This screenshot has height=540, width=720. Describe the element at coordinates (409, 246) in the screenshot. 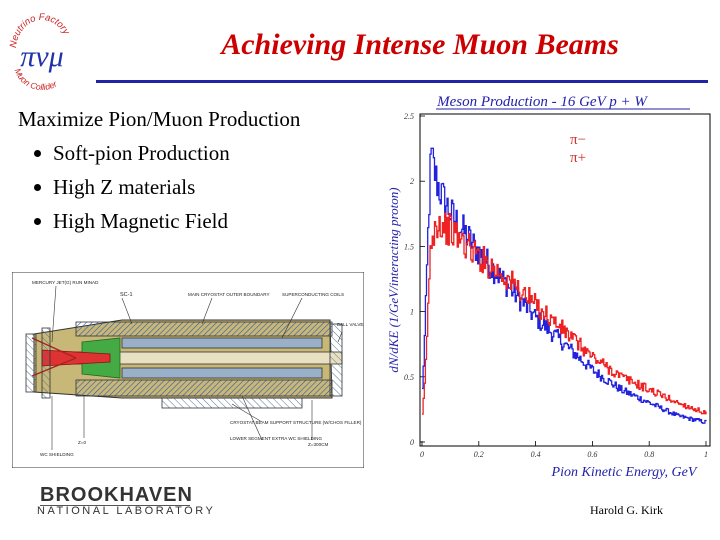

I see `y-tick-label: 1.5` at that location.